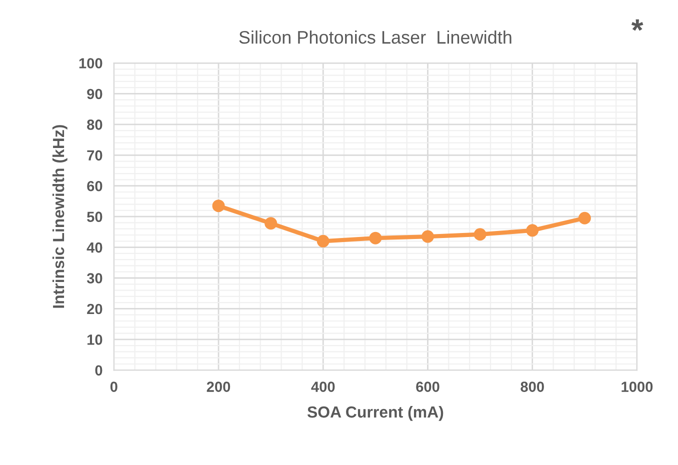 The width and height of the screenshot is (678, 465). I want to click on y-tick-label: 10, so click(94, 339).